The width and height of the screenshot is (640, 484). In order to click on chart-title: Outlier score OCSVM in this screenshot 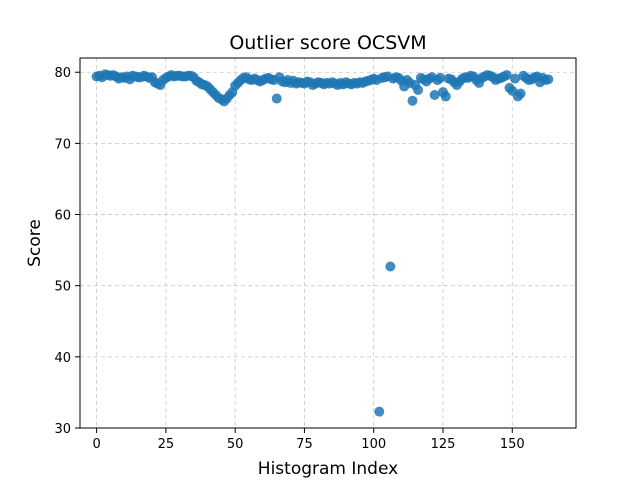, I will do `click(327, 43)`.